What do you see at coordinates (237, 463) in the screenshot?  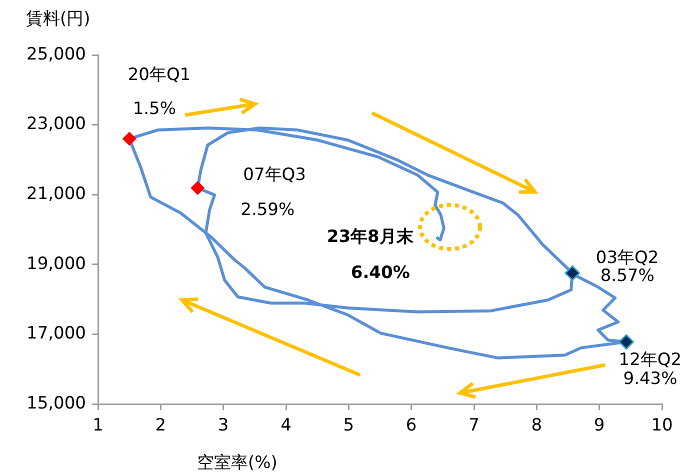 I see `x-axis-title: 空室率(%)` at bounding box center [237, 463].